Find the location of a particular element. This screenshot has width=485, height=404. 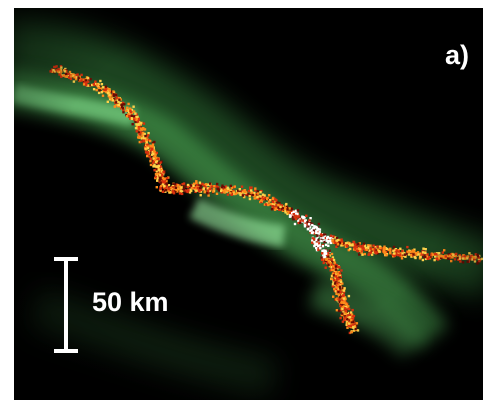

scale-bar-label: 50 km is located at coordinates (130, 302).